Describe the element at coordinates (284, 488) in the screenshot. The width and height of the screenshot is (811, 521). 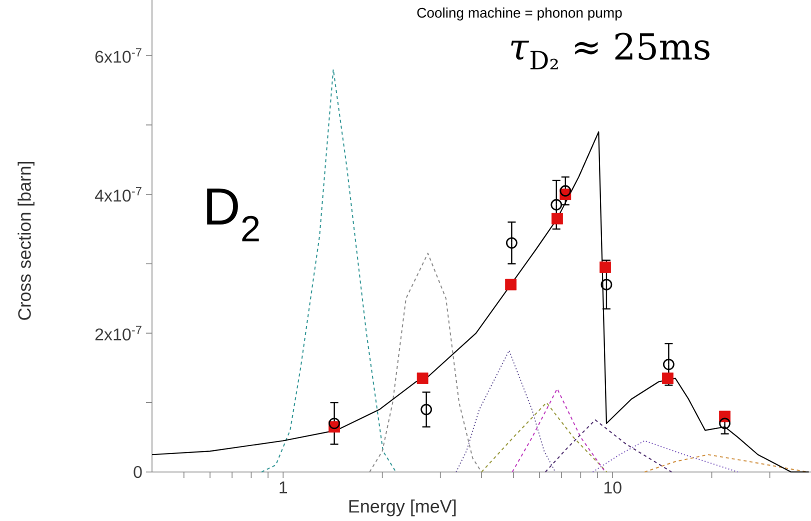
I see `x-tick-label: 1` at that location.